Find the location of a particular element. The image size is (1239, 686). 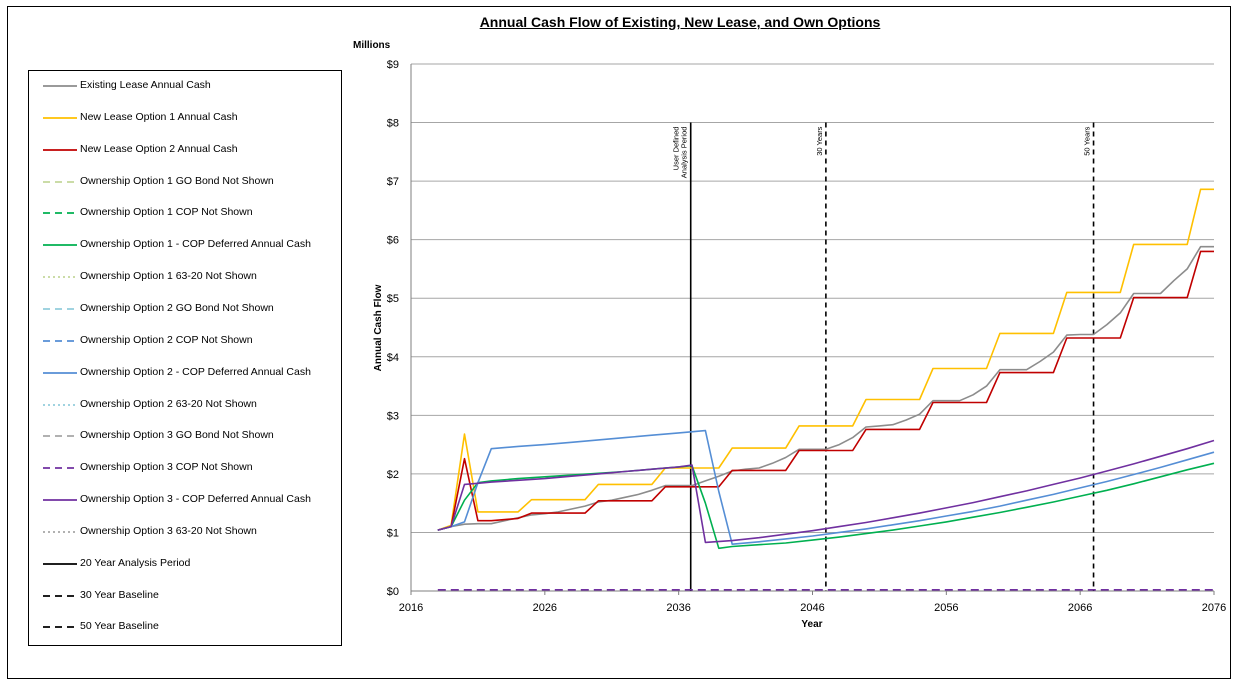

legend-item: 30 Year Baseline is located at coordinates (185, 596).